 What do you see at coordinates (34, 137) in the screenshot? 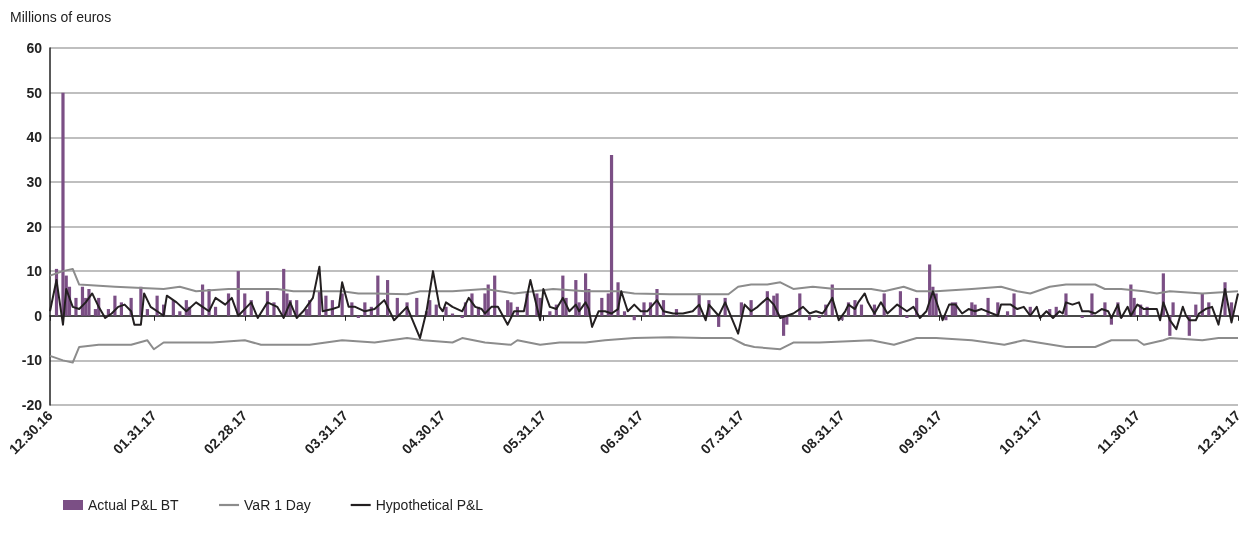
I see `y-tick-label: 40` at bounding box center [34, 137].